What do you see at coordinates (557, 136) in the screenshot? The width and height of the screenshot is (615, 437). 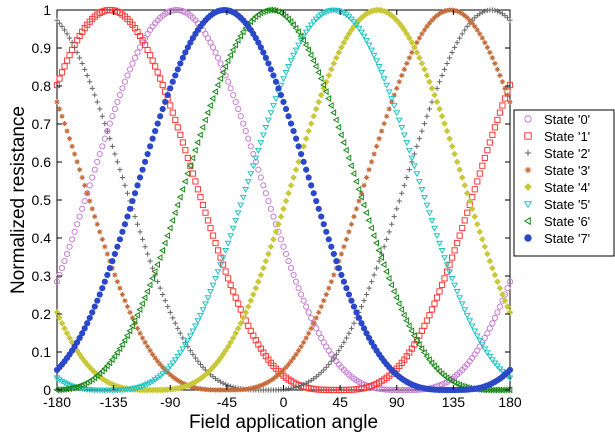 I see `legend-item: State '1'` at bounding box center [557, 136].